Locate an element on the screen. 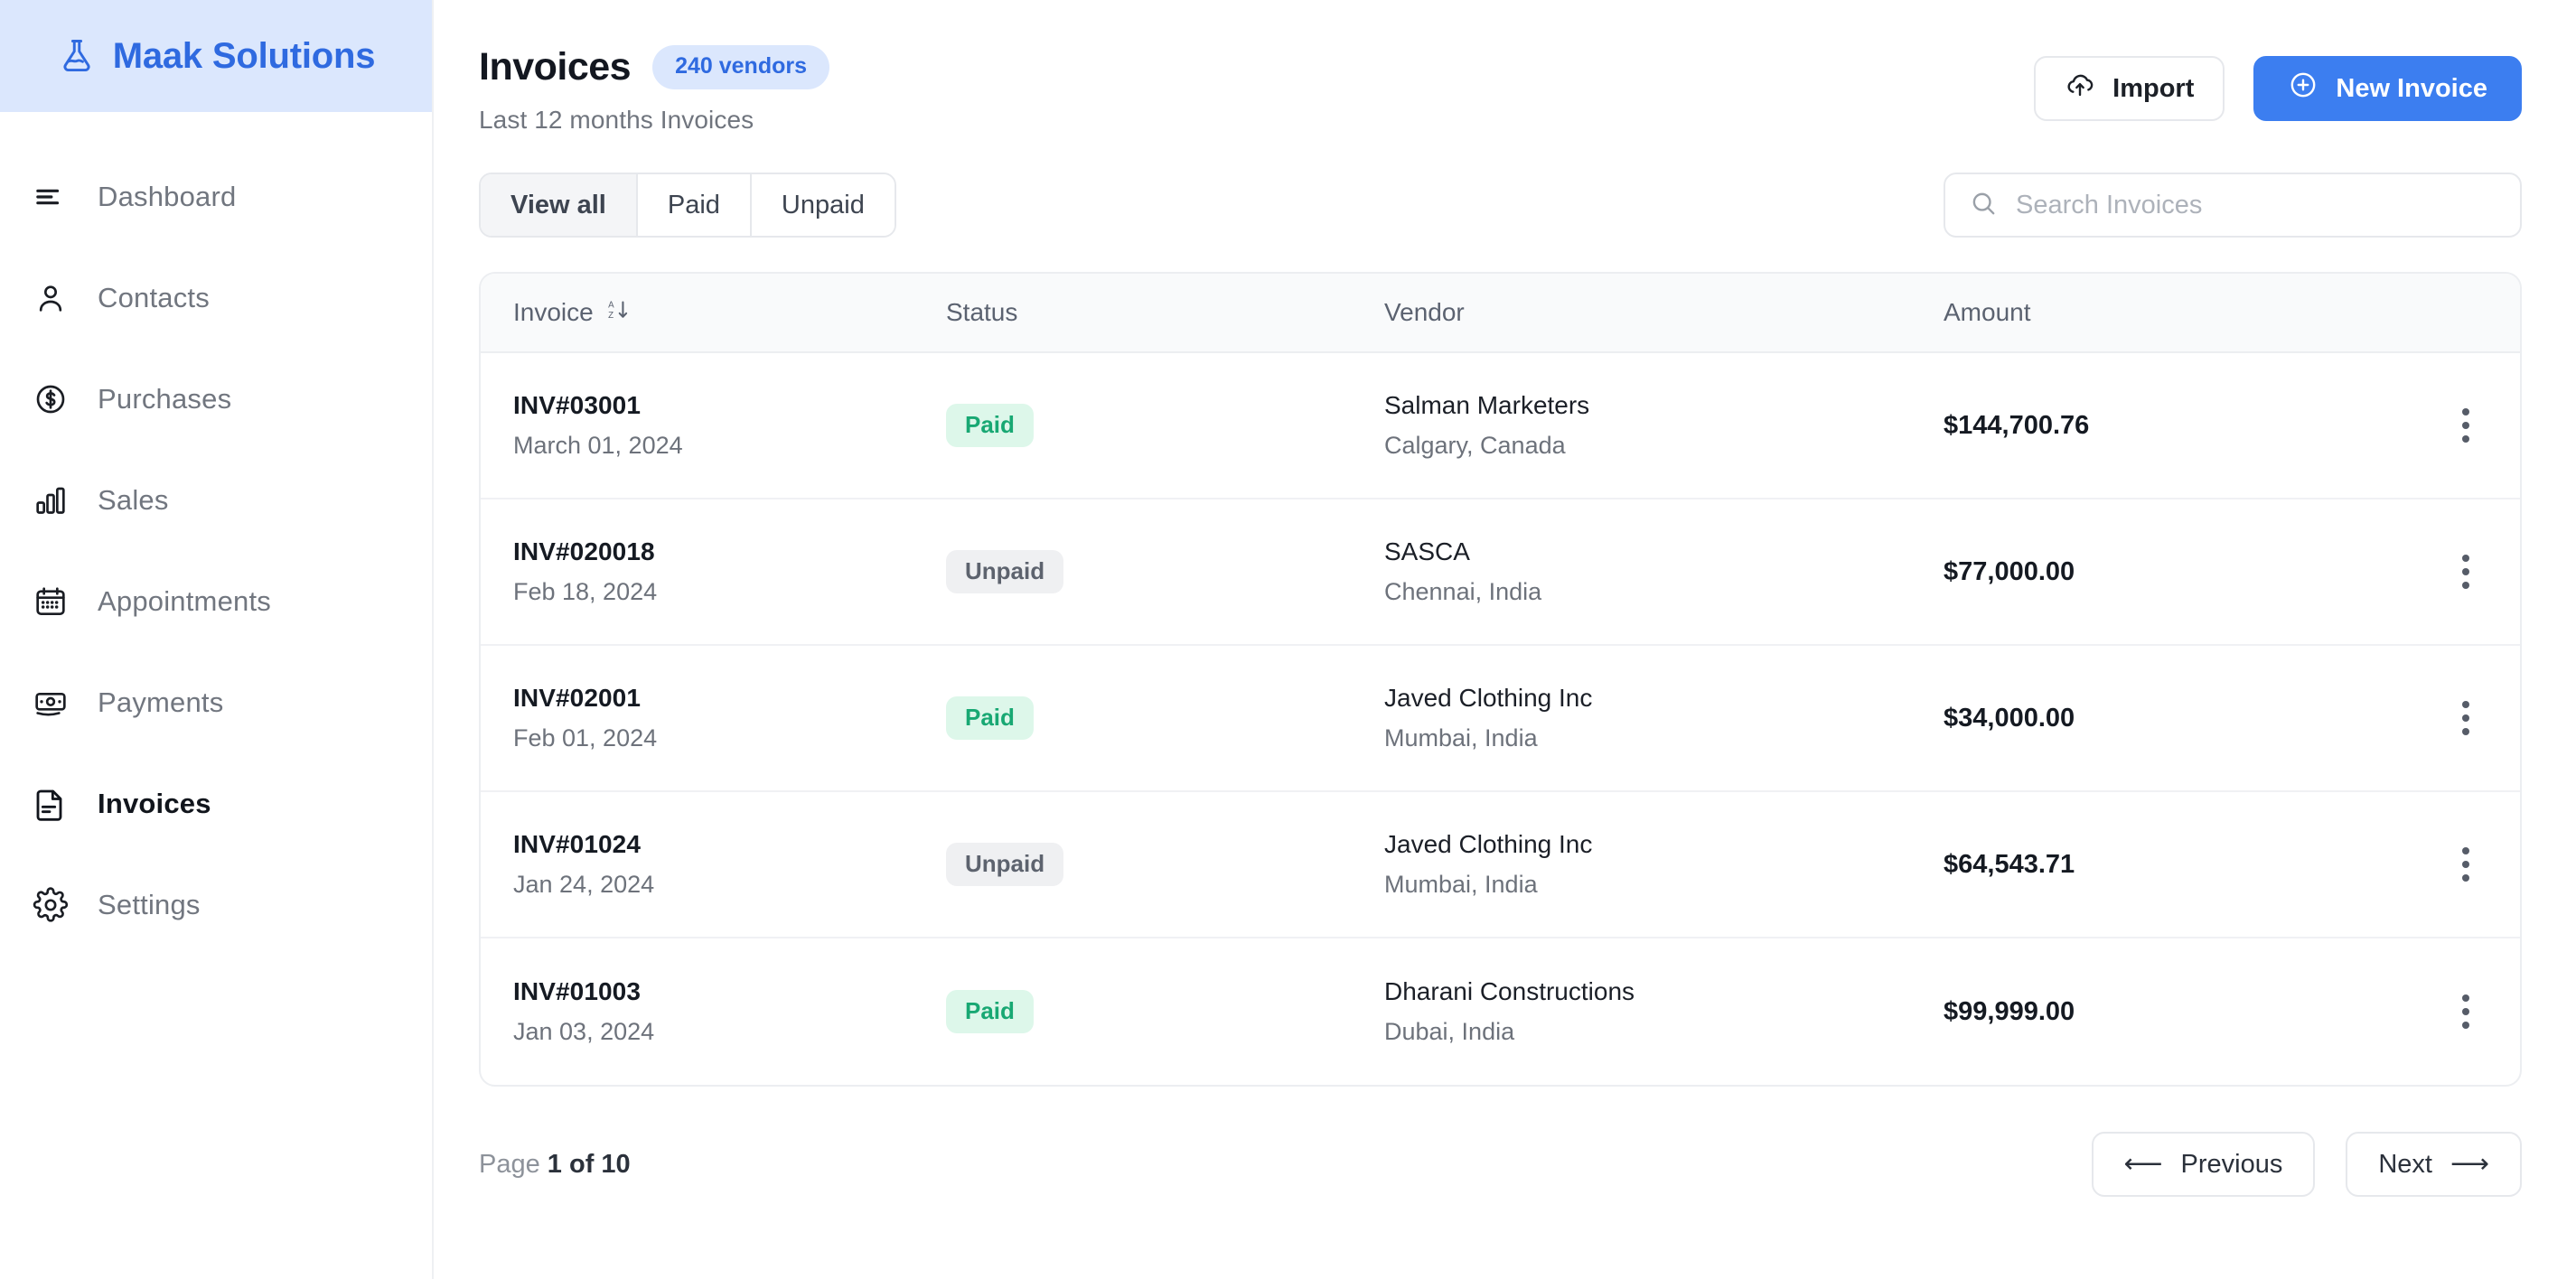  search-input is located at coordinates (2256, 205).